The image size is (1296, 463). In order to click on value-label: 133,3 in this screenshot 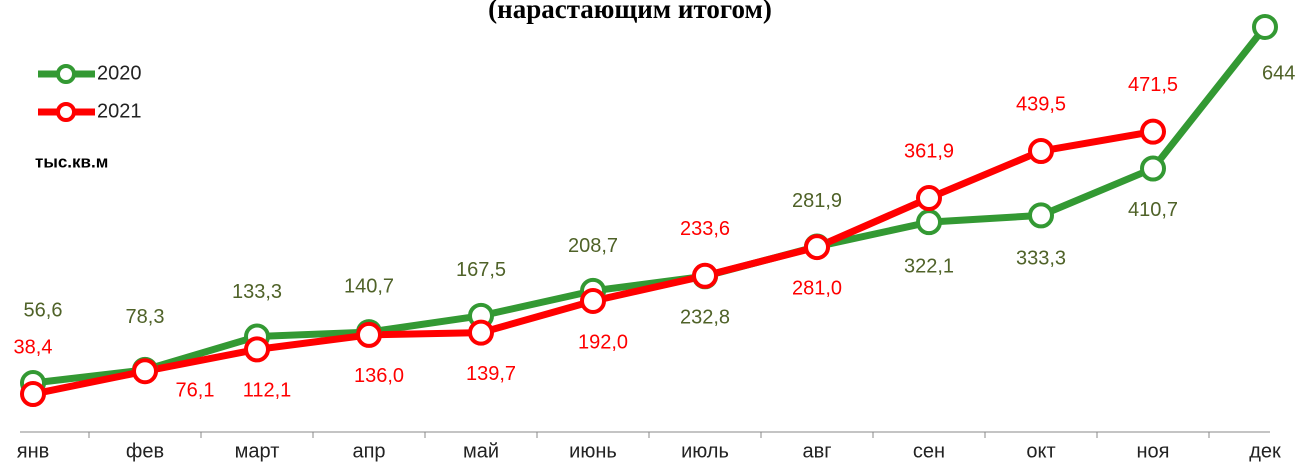, I will do `click(257, 292)`.